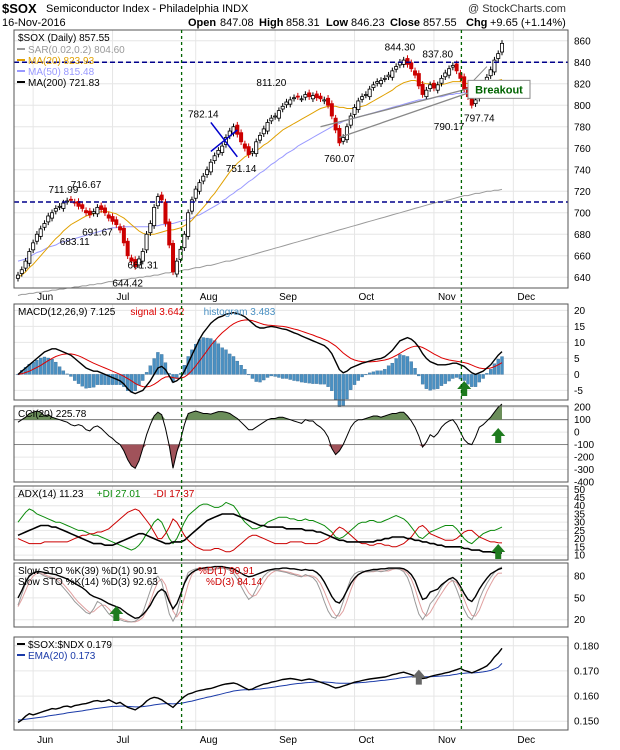 This screenshot has width=620, height=750. What do you see at coordinates (586, 671) in the screenshot?
I see `ratio-tick-label: 0.170` at bounding box center [586, 671].